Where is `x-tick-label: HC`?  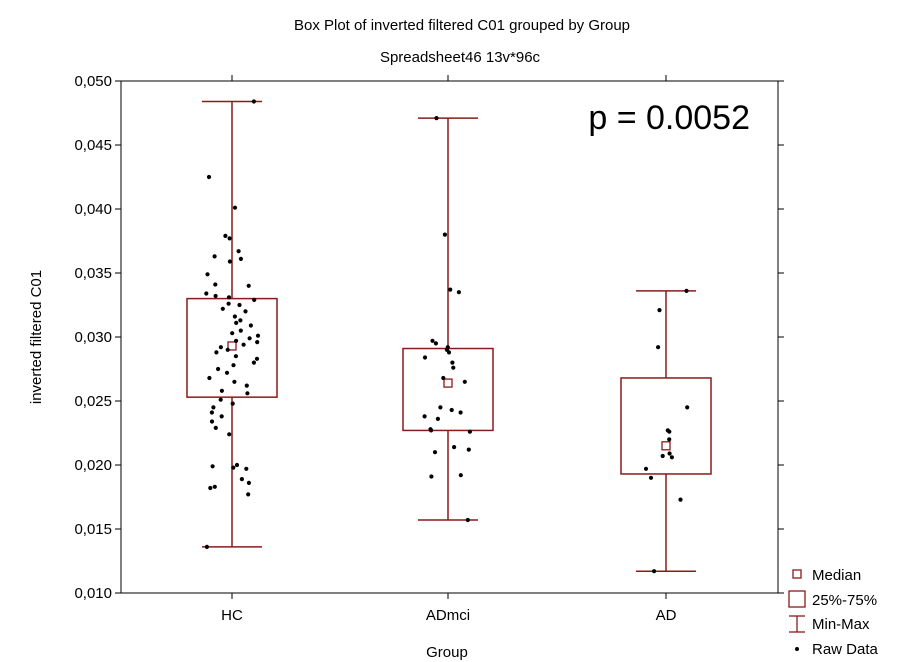
x-tick-label: HC is located at coordinates (232, 615).